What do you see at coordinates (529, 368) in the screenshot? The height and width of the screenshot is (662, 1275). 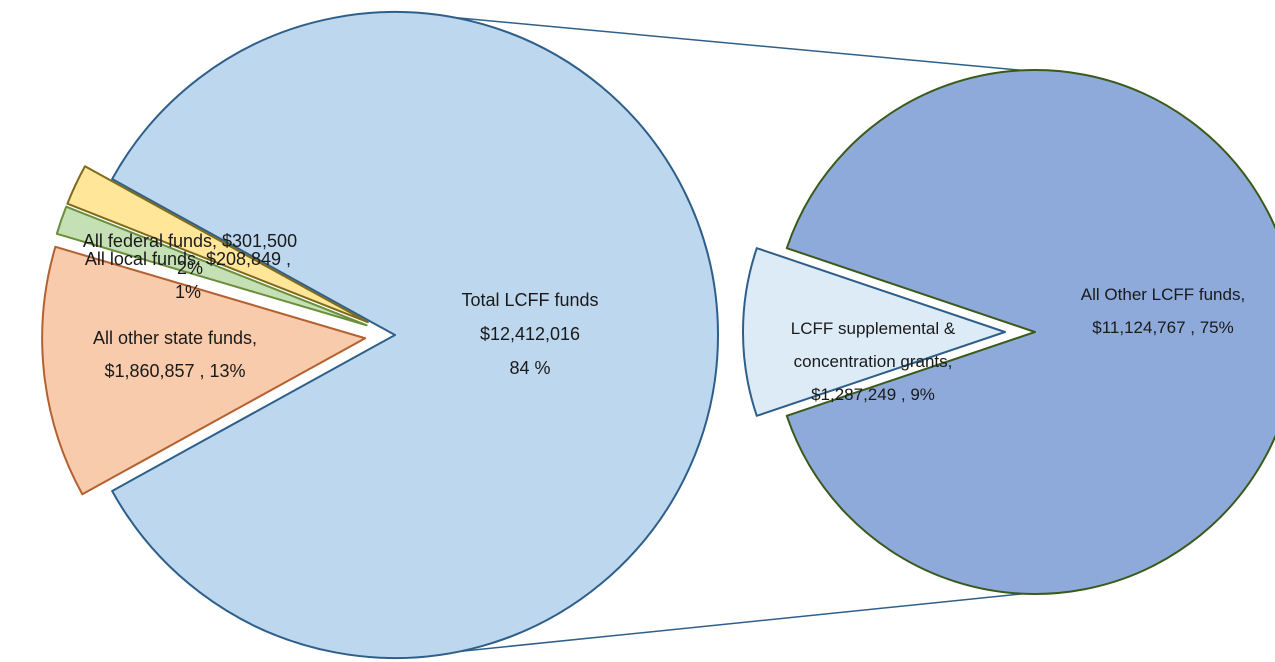 I see `primary-data-label: 84 %` at bounding box center [529, 368].